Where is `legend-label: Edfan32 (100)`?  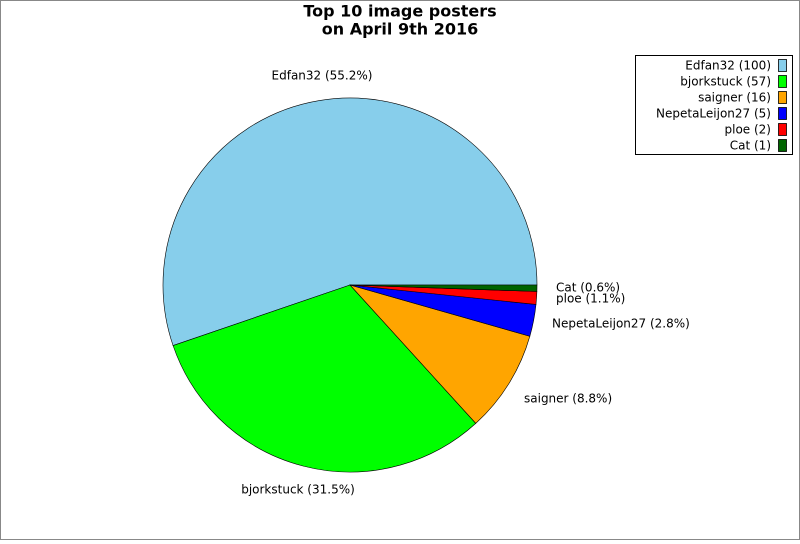
legend-label: Edfan32 (100) is located at coordinates (728, 66).